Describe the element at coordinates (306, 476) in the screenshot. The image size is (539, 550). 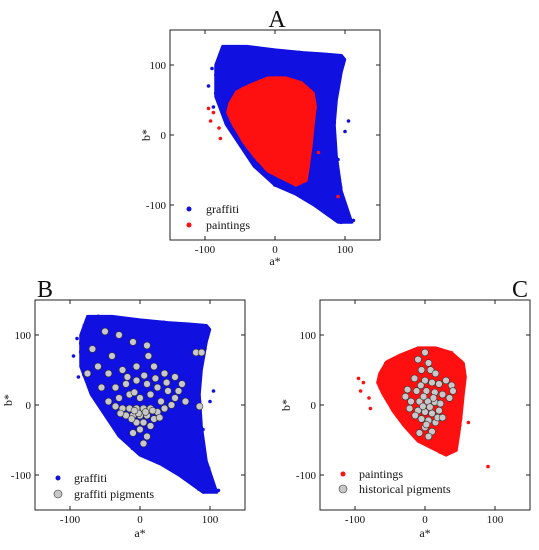
I see `y-tick-label: -100` at that location.